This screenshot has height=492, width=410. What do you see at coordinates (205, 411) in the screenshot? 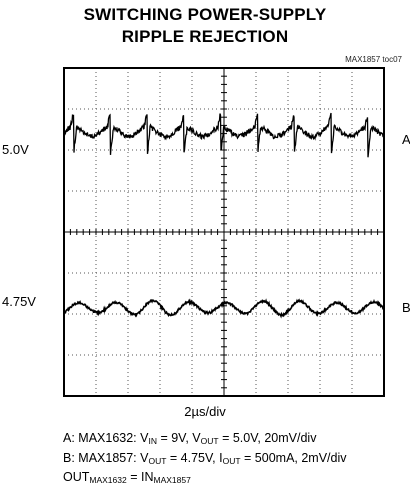
I see `x-axis-label: 2µs/div` at bounding box center [205, 411].